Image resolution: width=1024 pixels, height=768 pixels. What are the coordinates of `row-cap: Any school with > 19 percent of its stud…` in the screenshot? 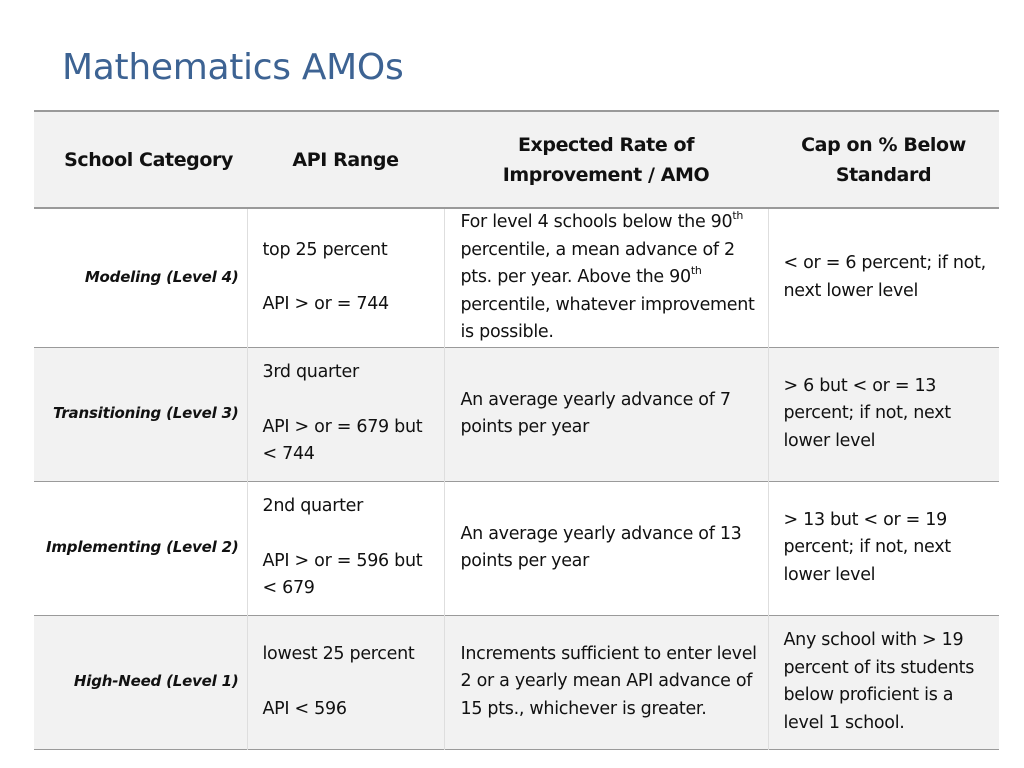 It's located at (883, 682).